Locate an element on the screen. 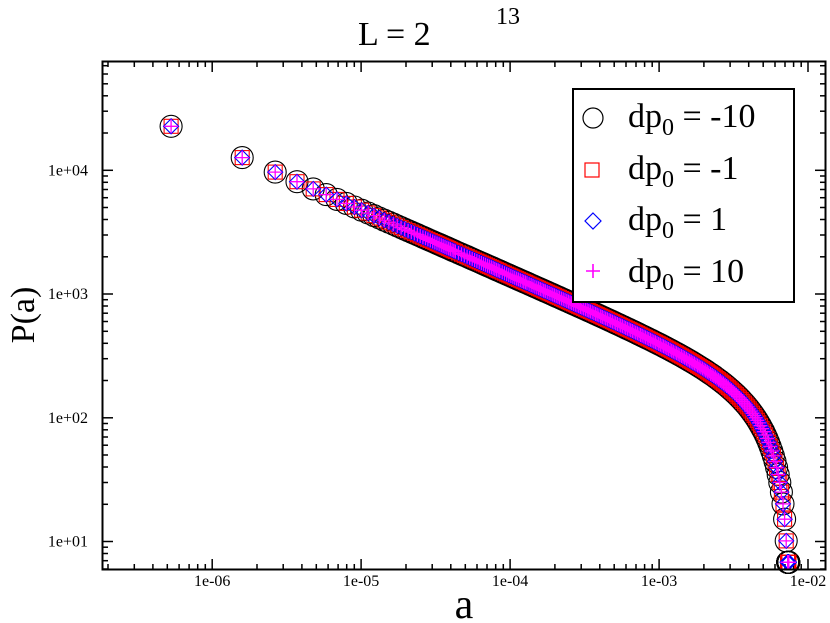 Image resolution: width=830 pixels, height=623 pixels. legend-label: dp0 = -1 is located at coordinates (683, 171).